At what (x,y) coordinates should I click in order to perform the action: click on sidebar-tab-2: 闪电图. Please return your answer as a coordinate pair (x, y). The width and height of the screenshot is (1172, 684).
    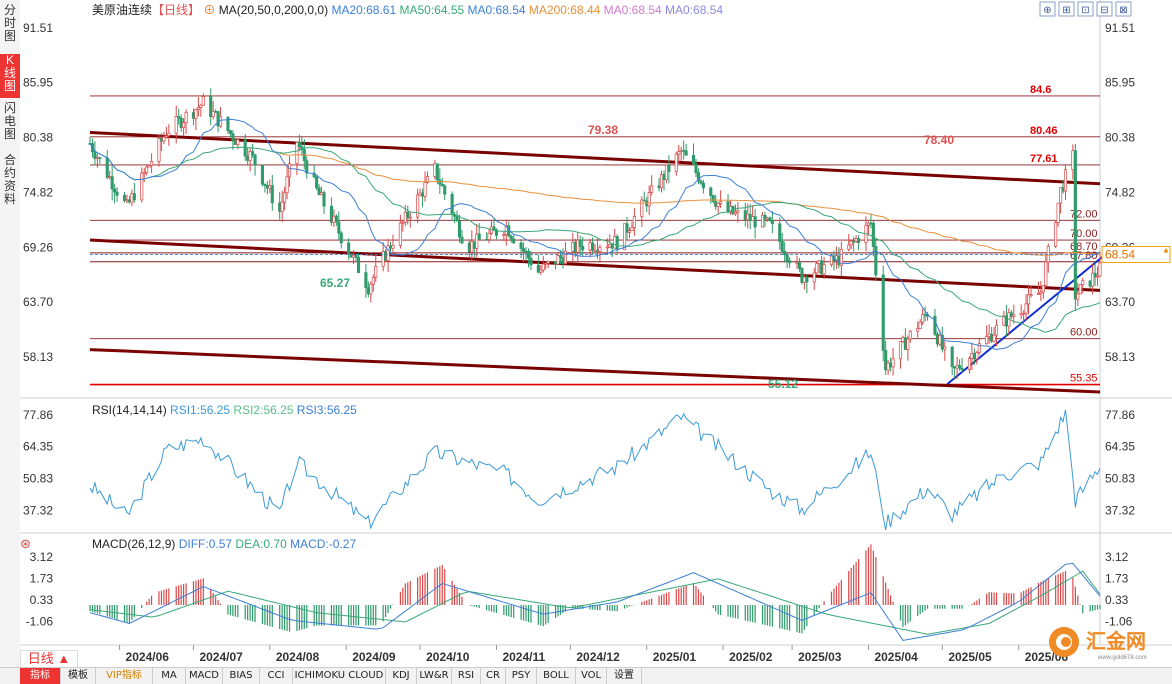
    Looking at the image, I should click on (9, 121).